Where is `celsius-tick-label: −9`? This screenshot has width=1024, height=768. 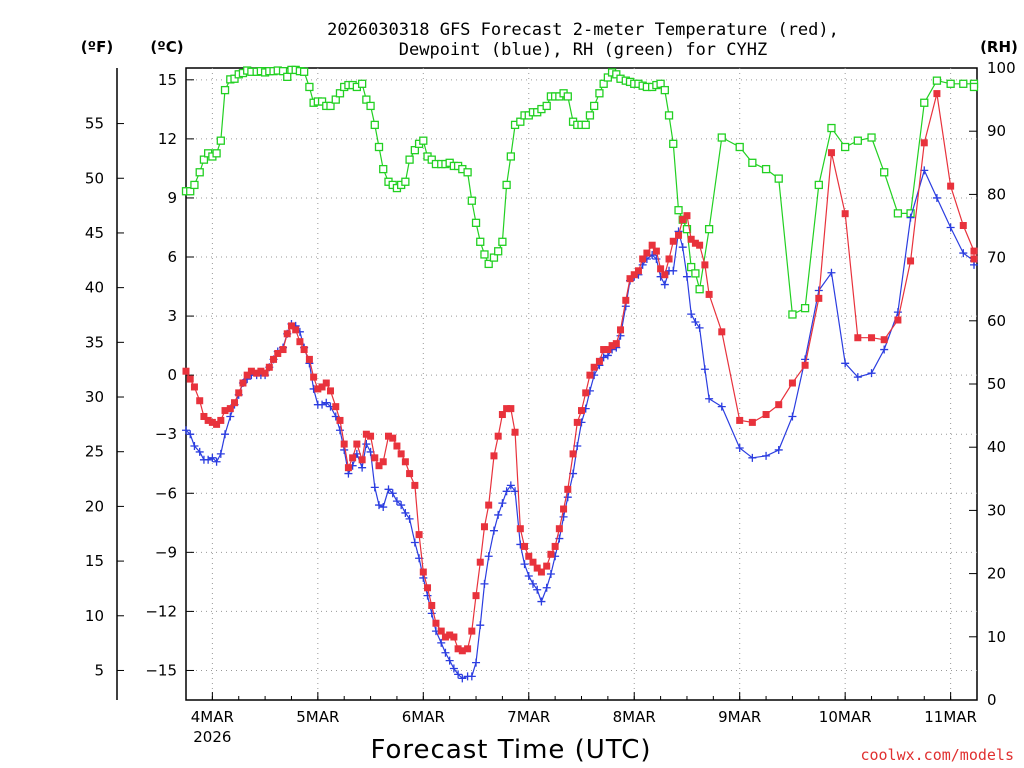 celsius-tick-label: −9 is located at coordinates (166, 552).